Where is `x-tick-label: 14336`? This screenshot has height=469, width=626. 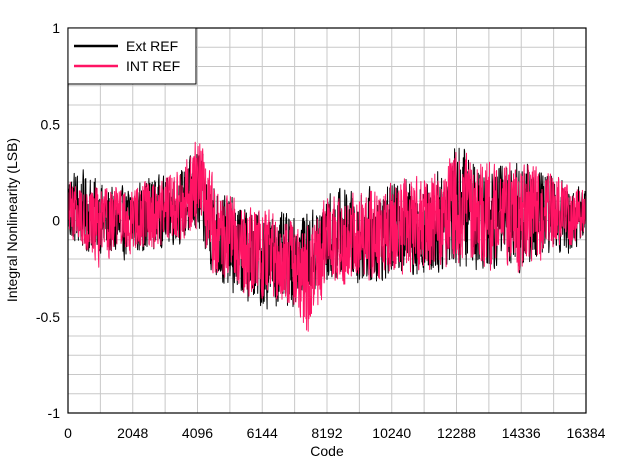 x-tick-label: 14336 is located at coordinates (521, 433).